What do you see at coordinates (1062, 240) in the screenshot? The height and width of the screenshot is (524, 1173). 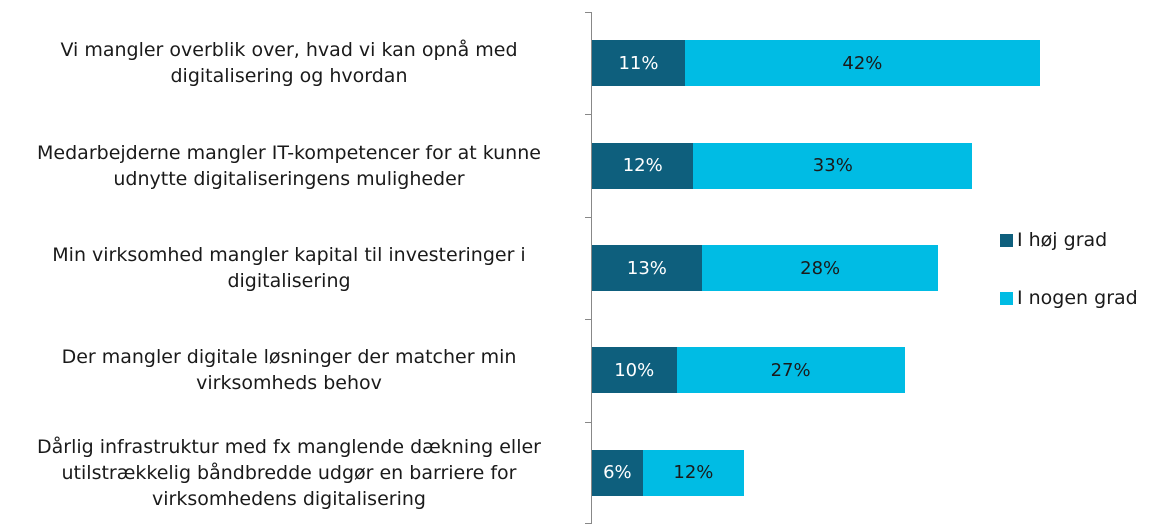 I see `legend-label: I høj grad` at bounding box center [1062, 240].